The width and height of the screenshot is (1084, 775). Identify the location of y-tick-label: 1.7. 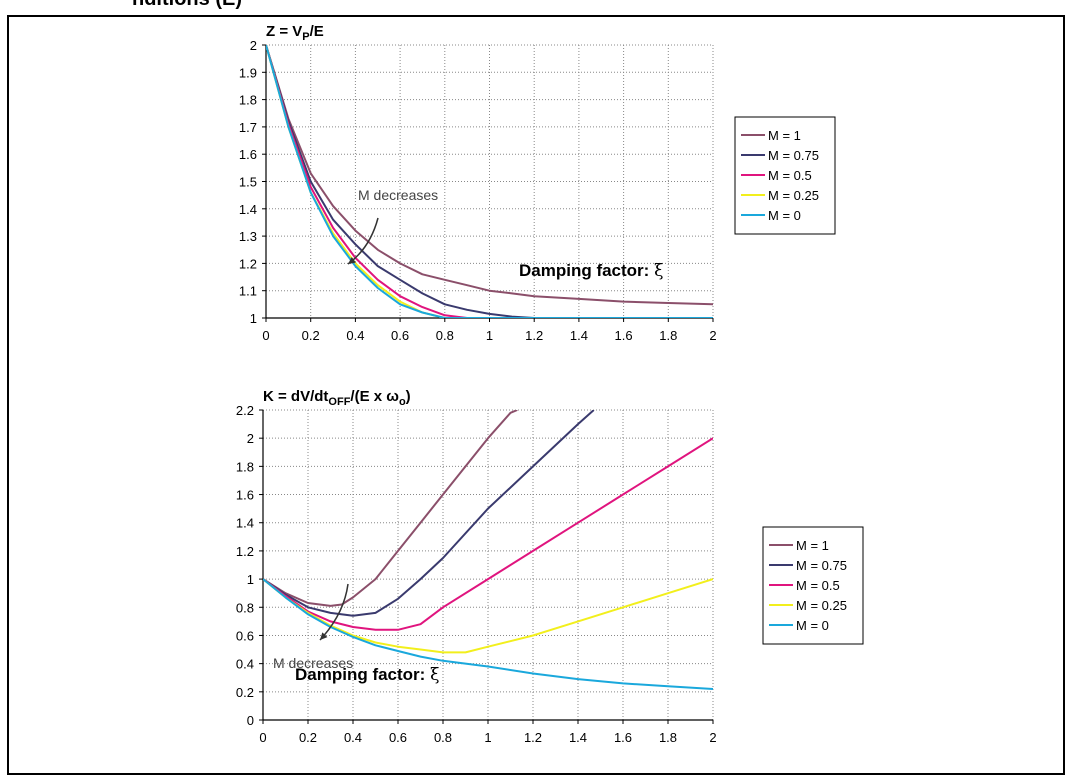
(248, 127).